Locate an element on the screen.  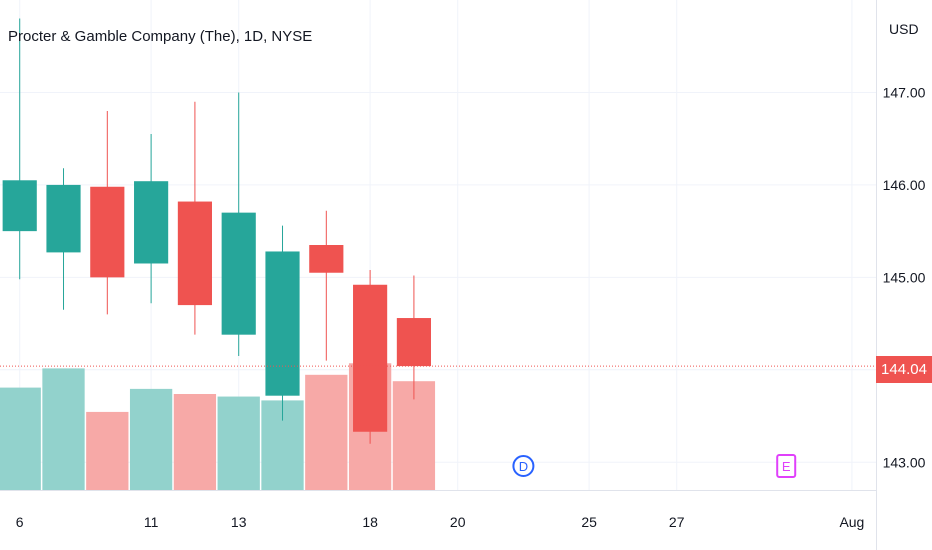
time-tick-label: Aug is located at coordinates (851, 522).